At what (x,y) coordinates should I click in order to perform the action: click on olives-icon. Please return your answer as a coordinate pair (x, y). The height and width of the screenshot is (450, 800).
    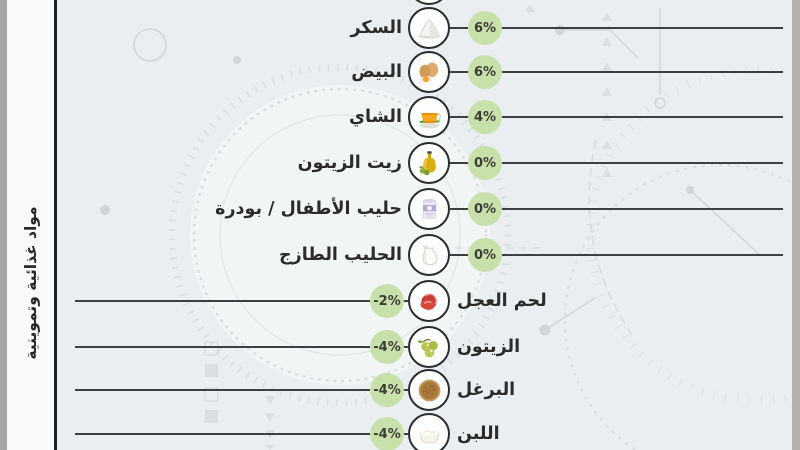
    Looking at the image, I should click on (429, 347).